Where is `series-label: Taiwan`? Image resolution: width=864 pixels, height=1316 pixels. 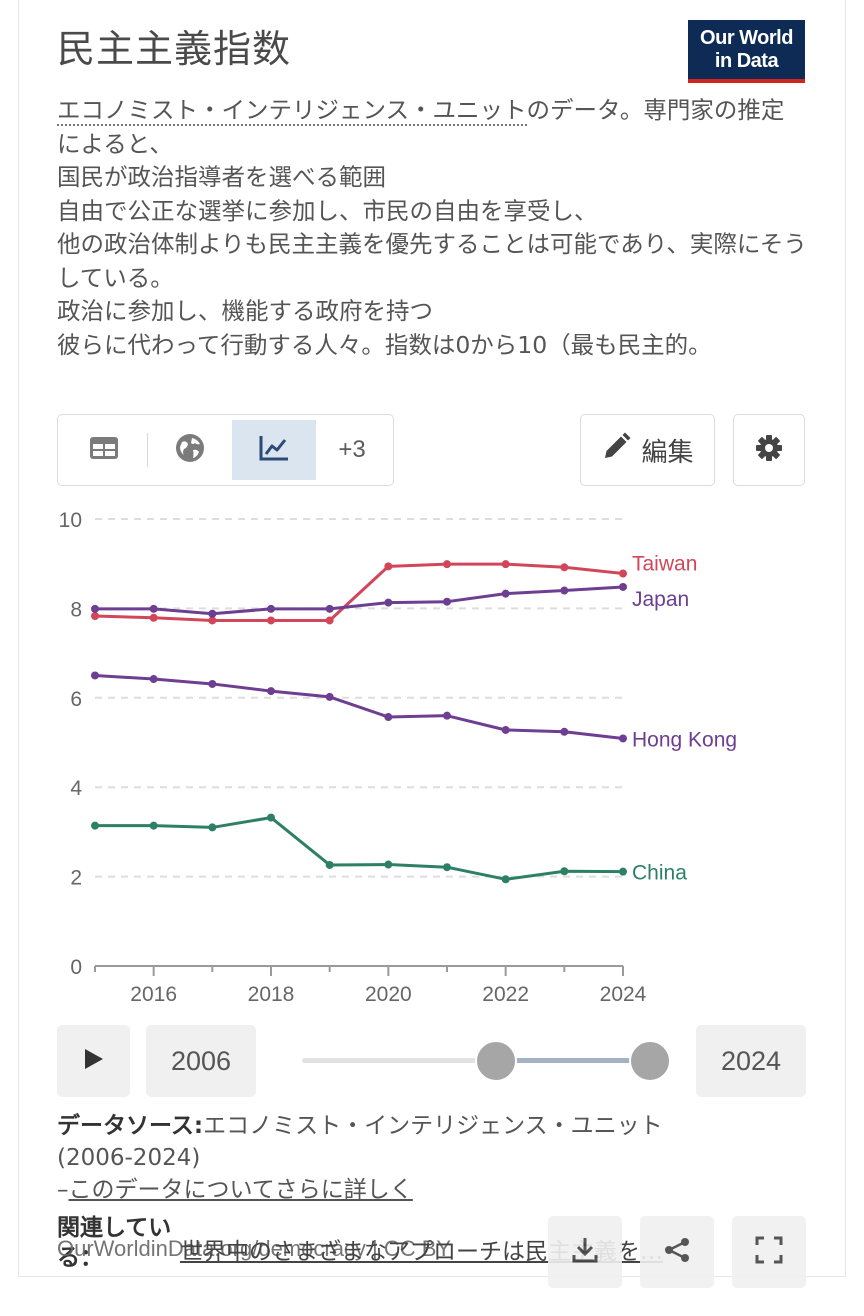 series-label: Taiwan is located at coordinates (664, 564).